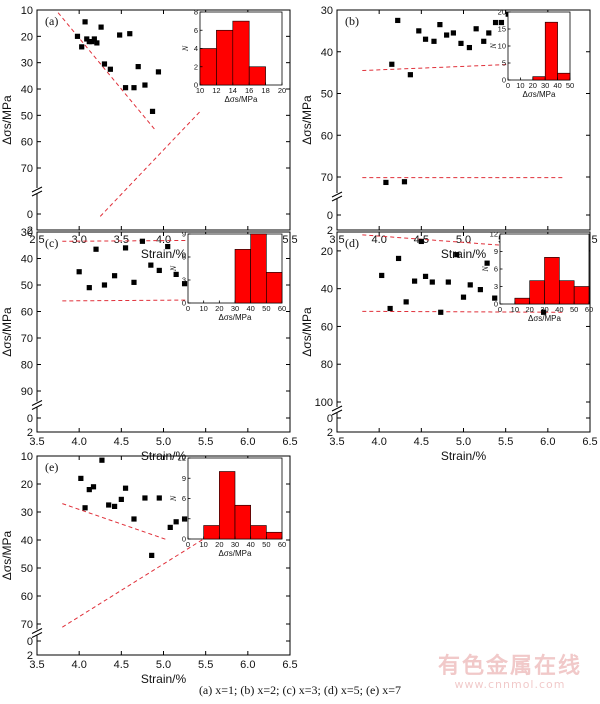  Describe the element at coordinates (504, 63) in the screenshot. I see `histogram-y-tick-label: 5` at that location.